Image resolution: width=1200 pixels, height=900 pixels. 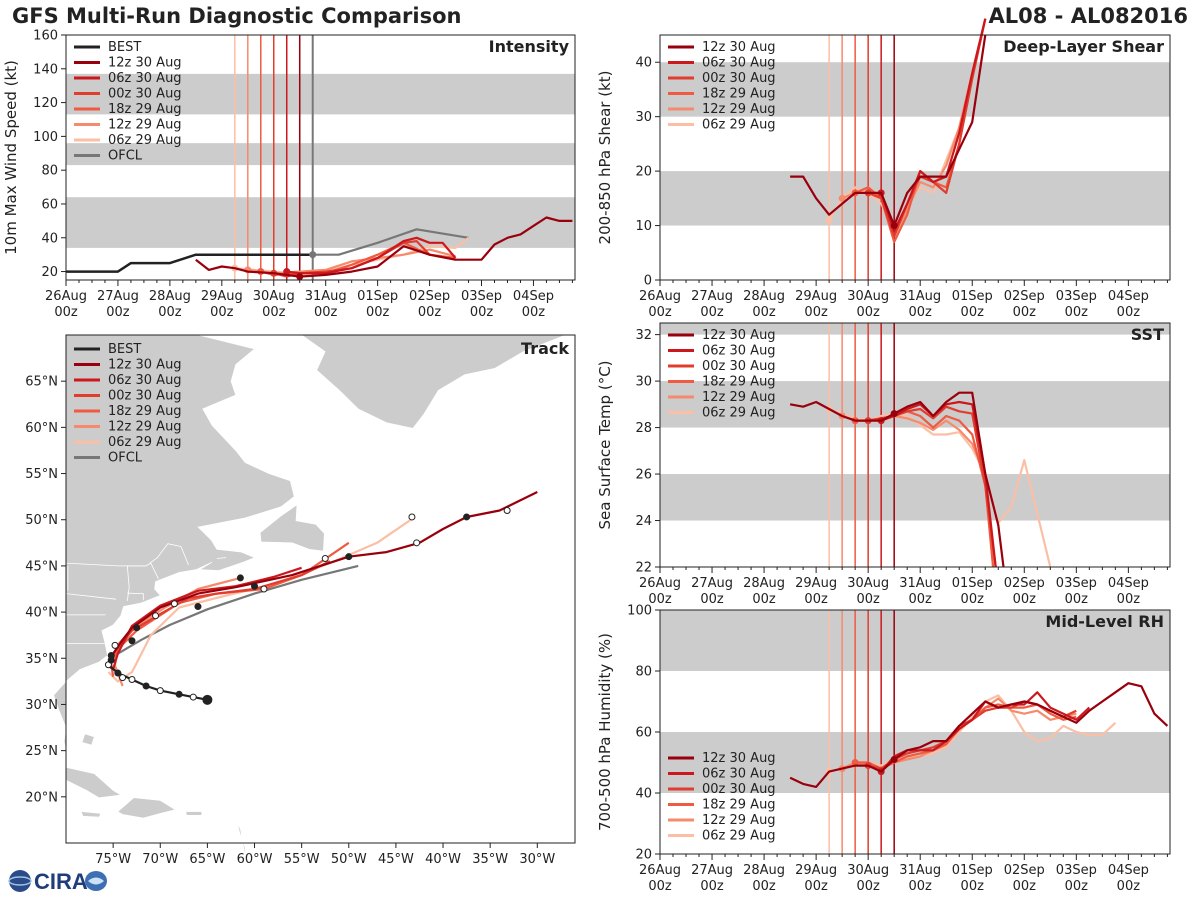 What do you see at coordinates (113, 859) in the screenshot?
I see `lon-tick-label: 75°W` at bounding box center [113, 859].